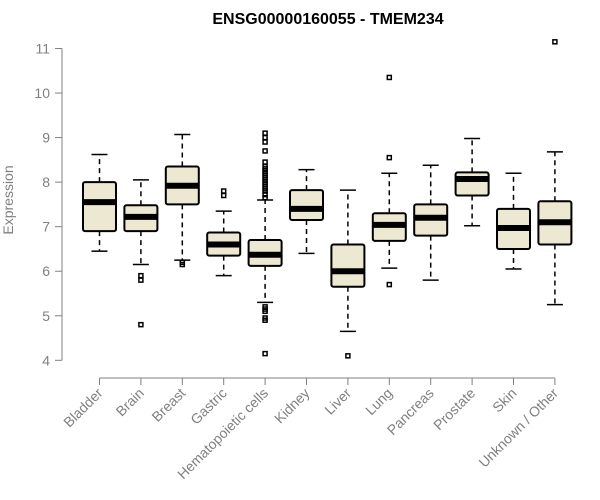 Image resolution: width=600 pixels, height=500 pixels. Describe the element at coordinates (83, 408) in the screenshot. I see `x-tick-label: Bladder` at that location.